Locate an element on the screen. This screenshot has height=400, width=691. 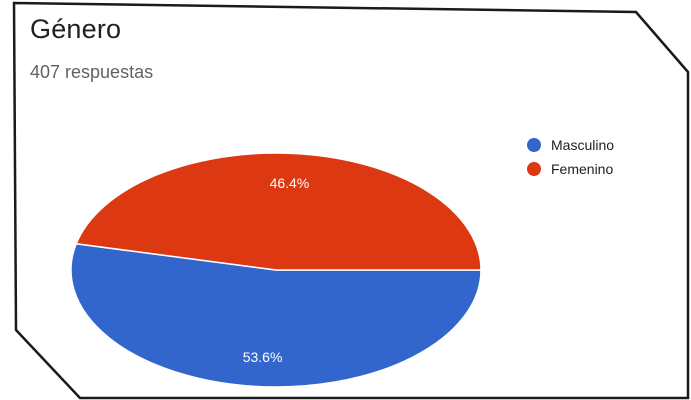
chart-legend: Masculino Femenino is located at coordinates (570, 157).